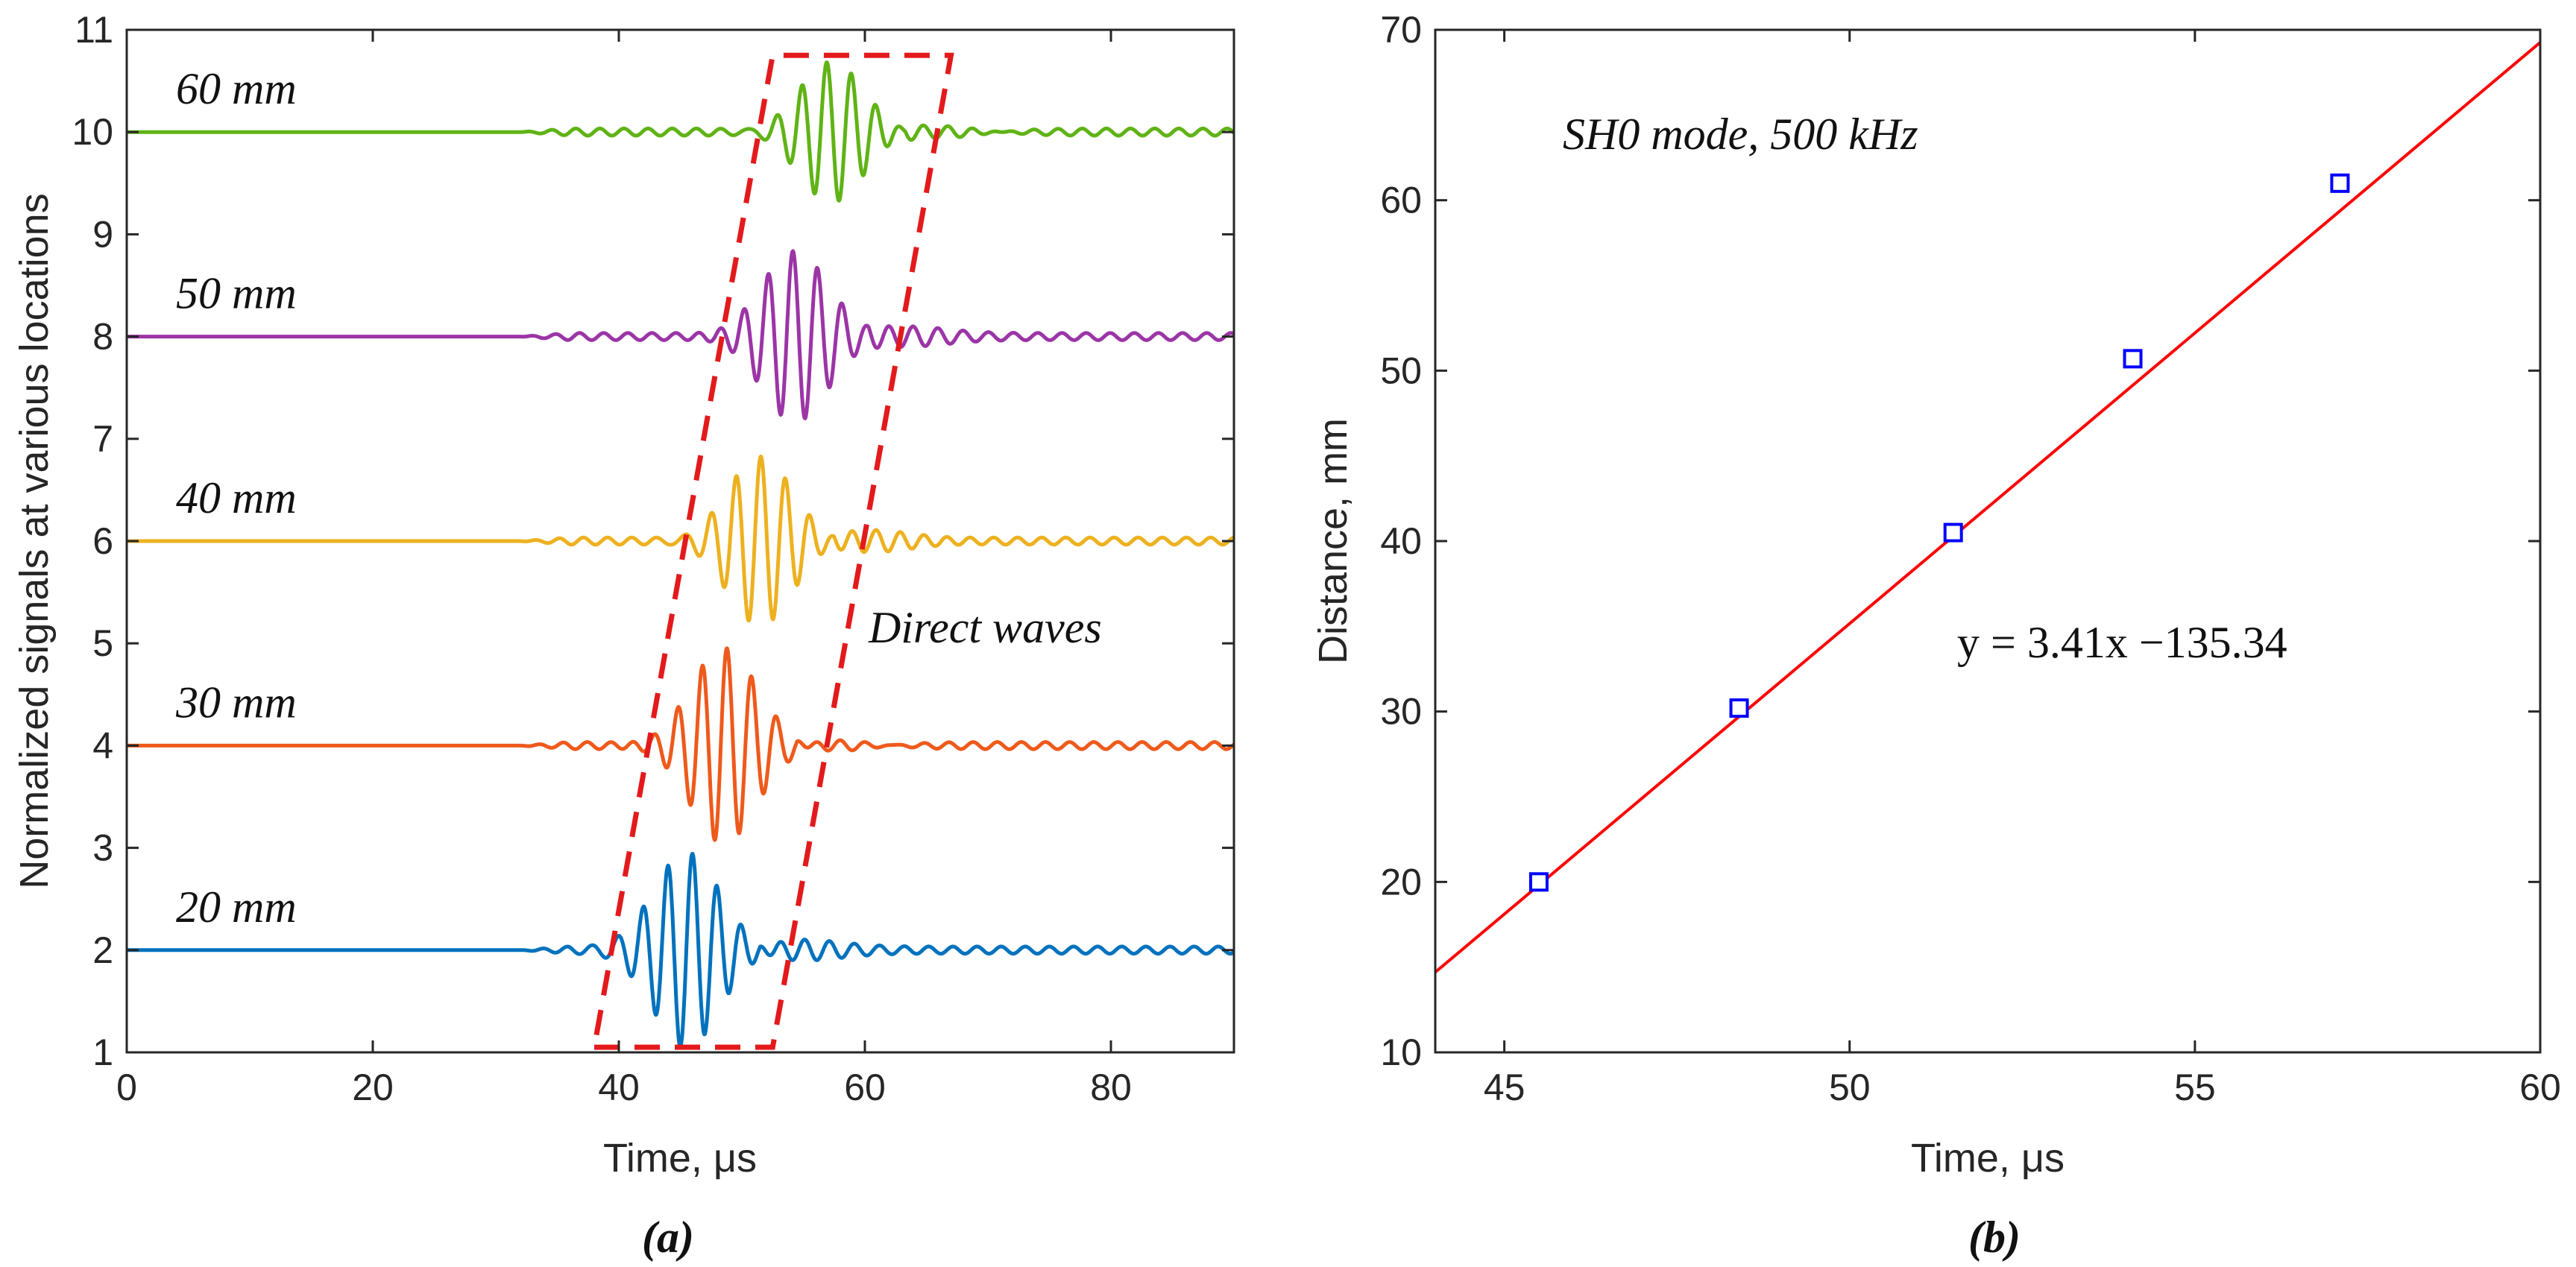 This screenshot has height=1267, width=2576. I want to click on panel-b-y-axis-title: Distance, mm, so click(1333, 541).